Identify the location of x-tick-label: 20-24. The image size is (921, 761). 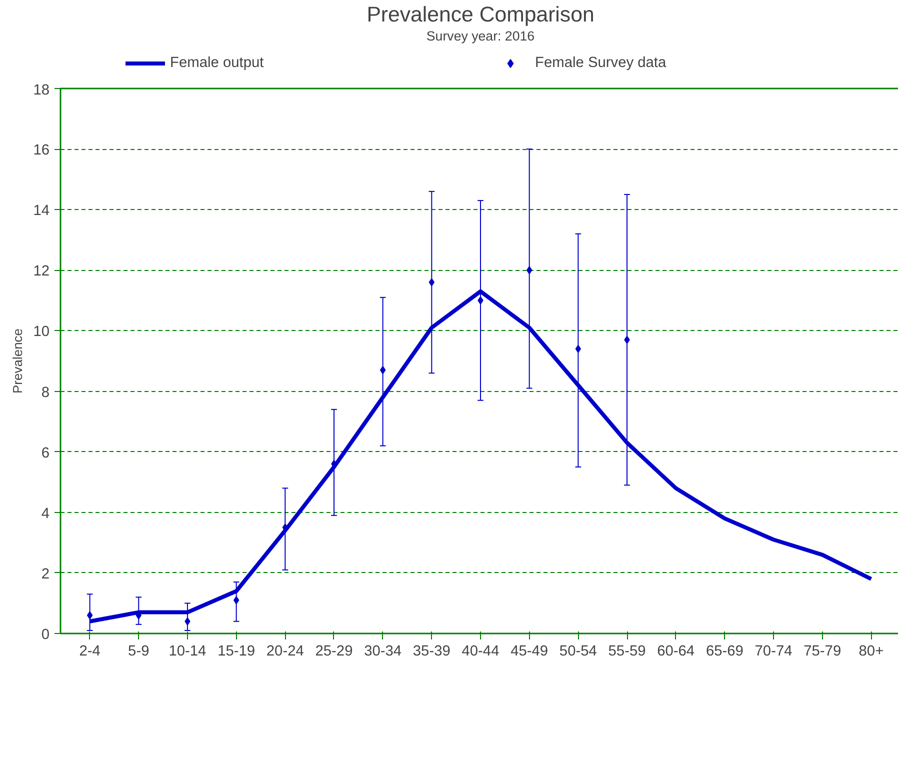
(285, 652).